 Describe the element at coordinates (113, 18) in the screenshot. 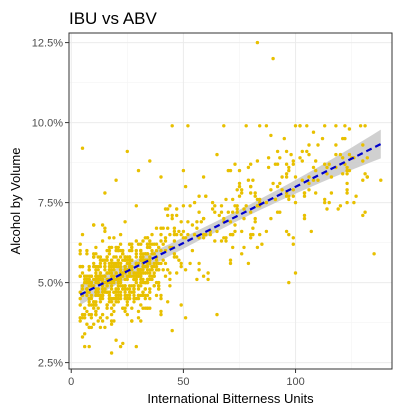

I see `chart-title: IBU vs ABV` at that location.